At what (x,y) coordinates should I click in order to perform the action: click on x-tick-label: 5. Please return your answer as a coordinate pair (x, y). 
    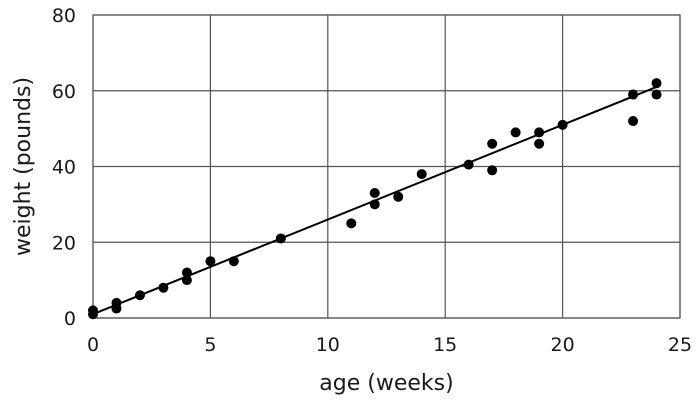
    Looking at the image, I should click on (210, 345).